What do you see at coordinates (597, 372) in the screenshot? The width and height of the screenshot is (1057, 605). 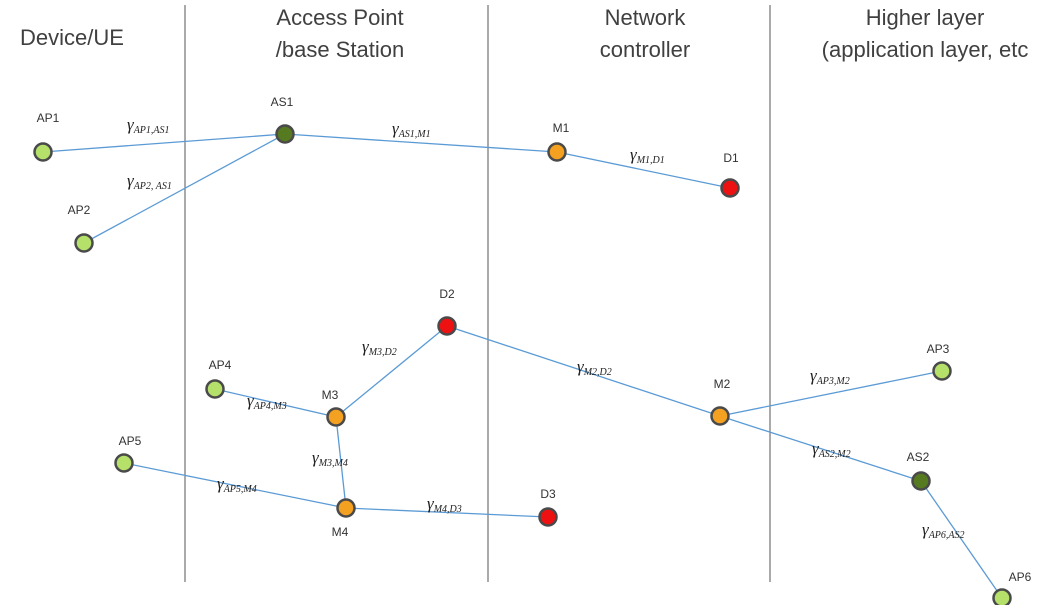 I see `edge-subscript: M2,D2` at bounding box center [597, 372].